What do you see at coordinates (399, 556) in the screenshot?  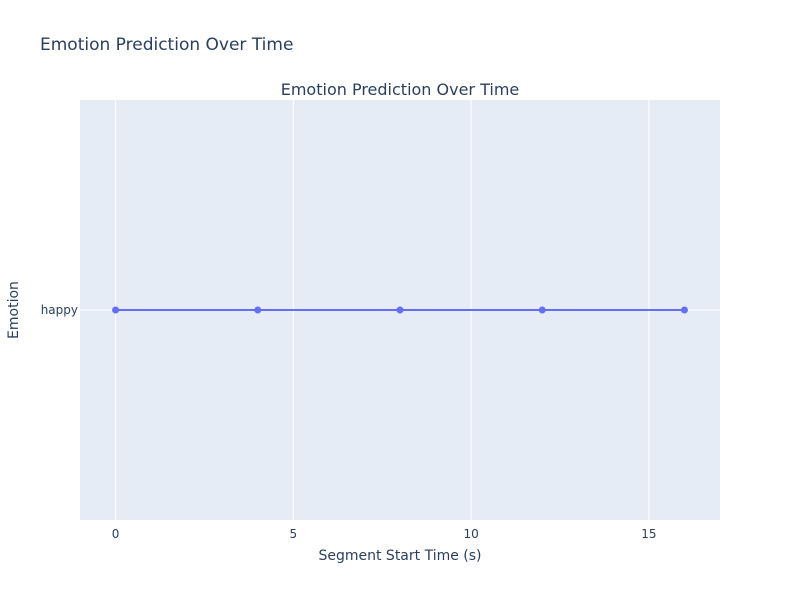 I see `x-axis-title: Segment Start Time (s)` at bounding box center [399, 556].